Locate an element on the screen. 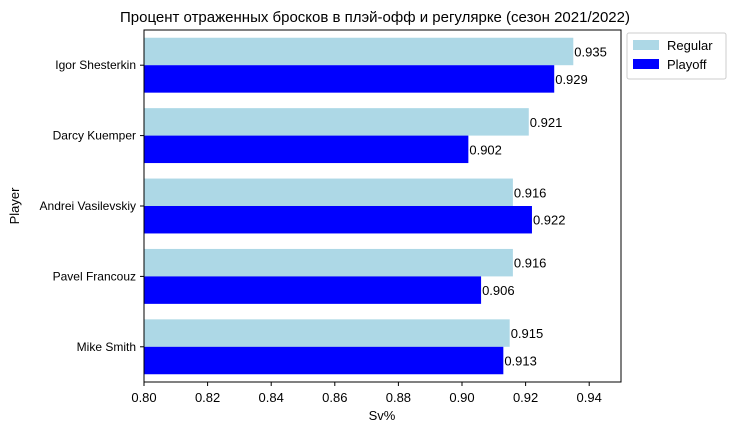 Image resolution: width=730 pixels, height=432 pixels. bar-value-label: 0.921 is located at coordinates (546, 122).